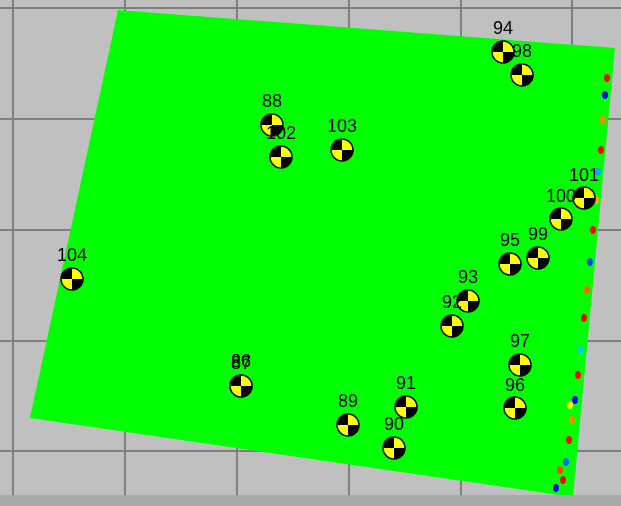  Describe the element at coordinates (452, 326) in the screenshot. I see `control-point-92-marker` at that location.